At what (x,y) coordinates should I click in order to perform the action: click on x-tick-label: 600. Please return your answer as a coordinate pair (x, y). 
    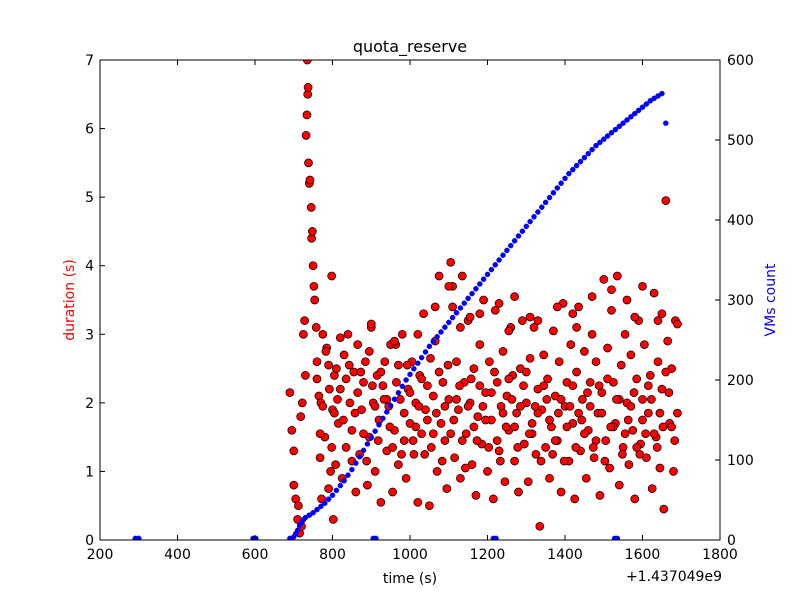
    Looking at the image, I should click on (255, 555).